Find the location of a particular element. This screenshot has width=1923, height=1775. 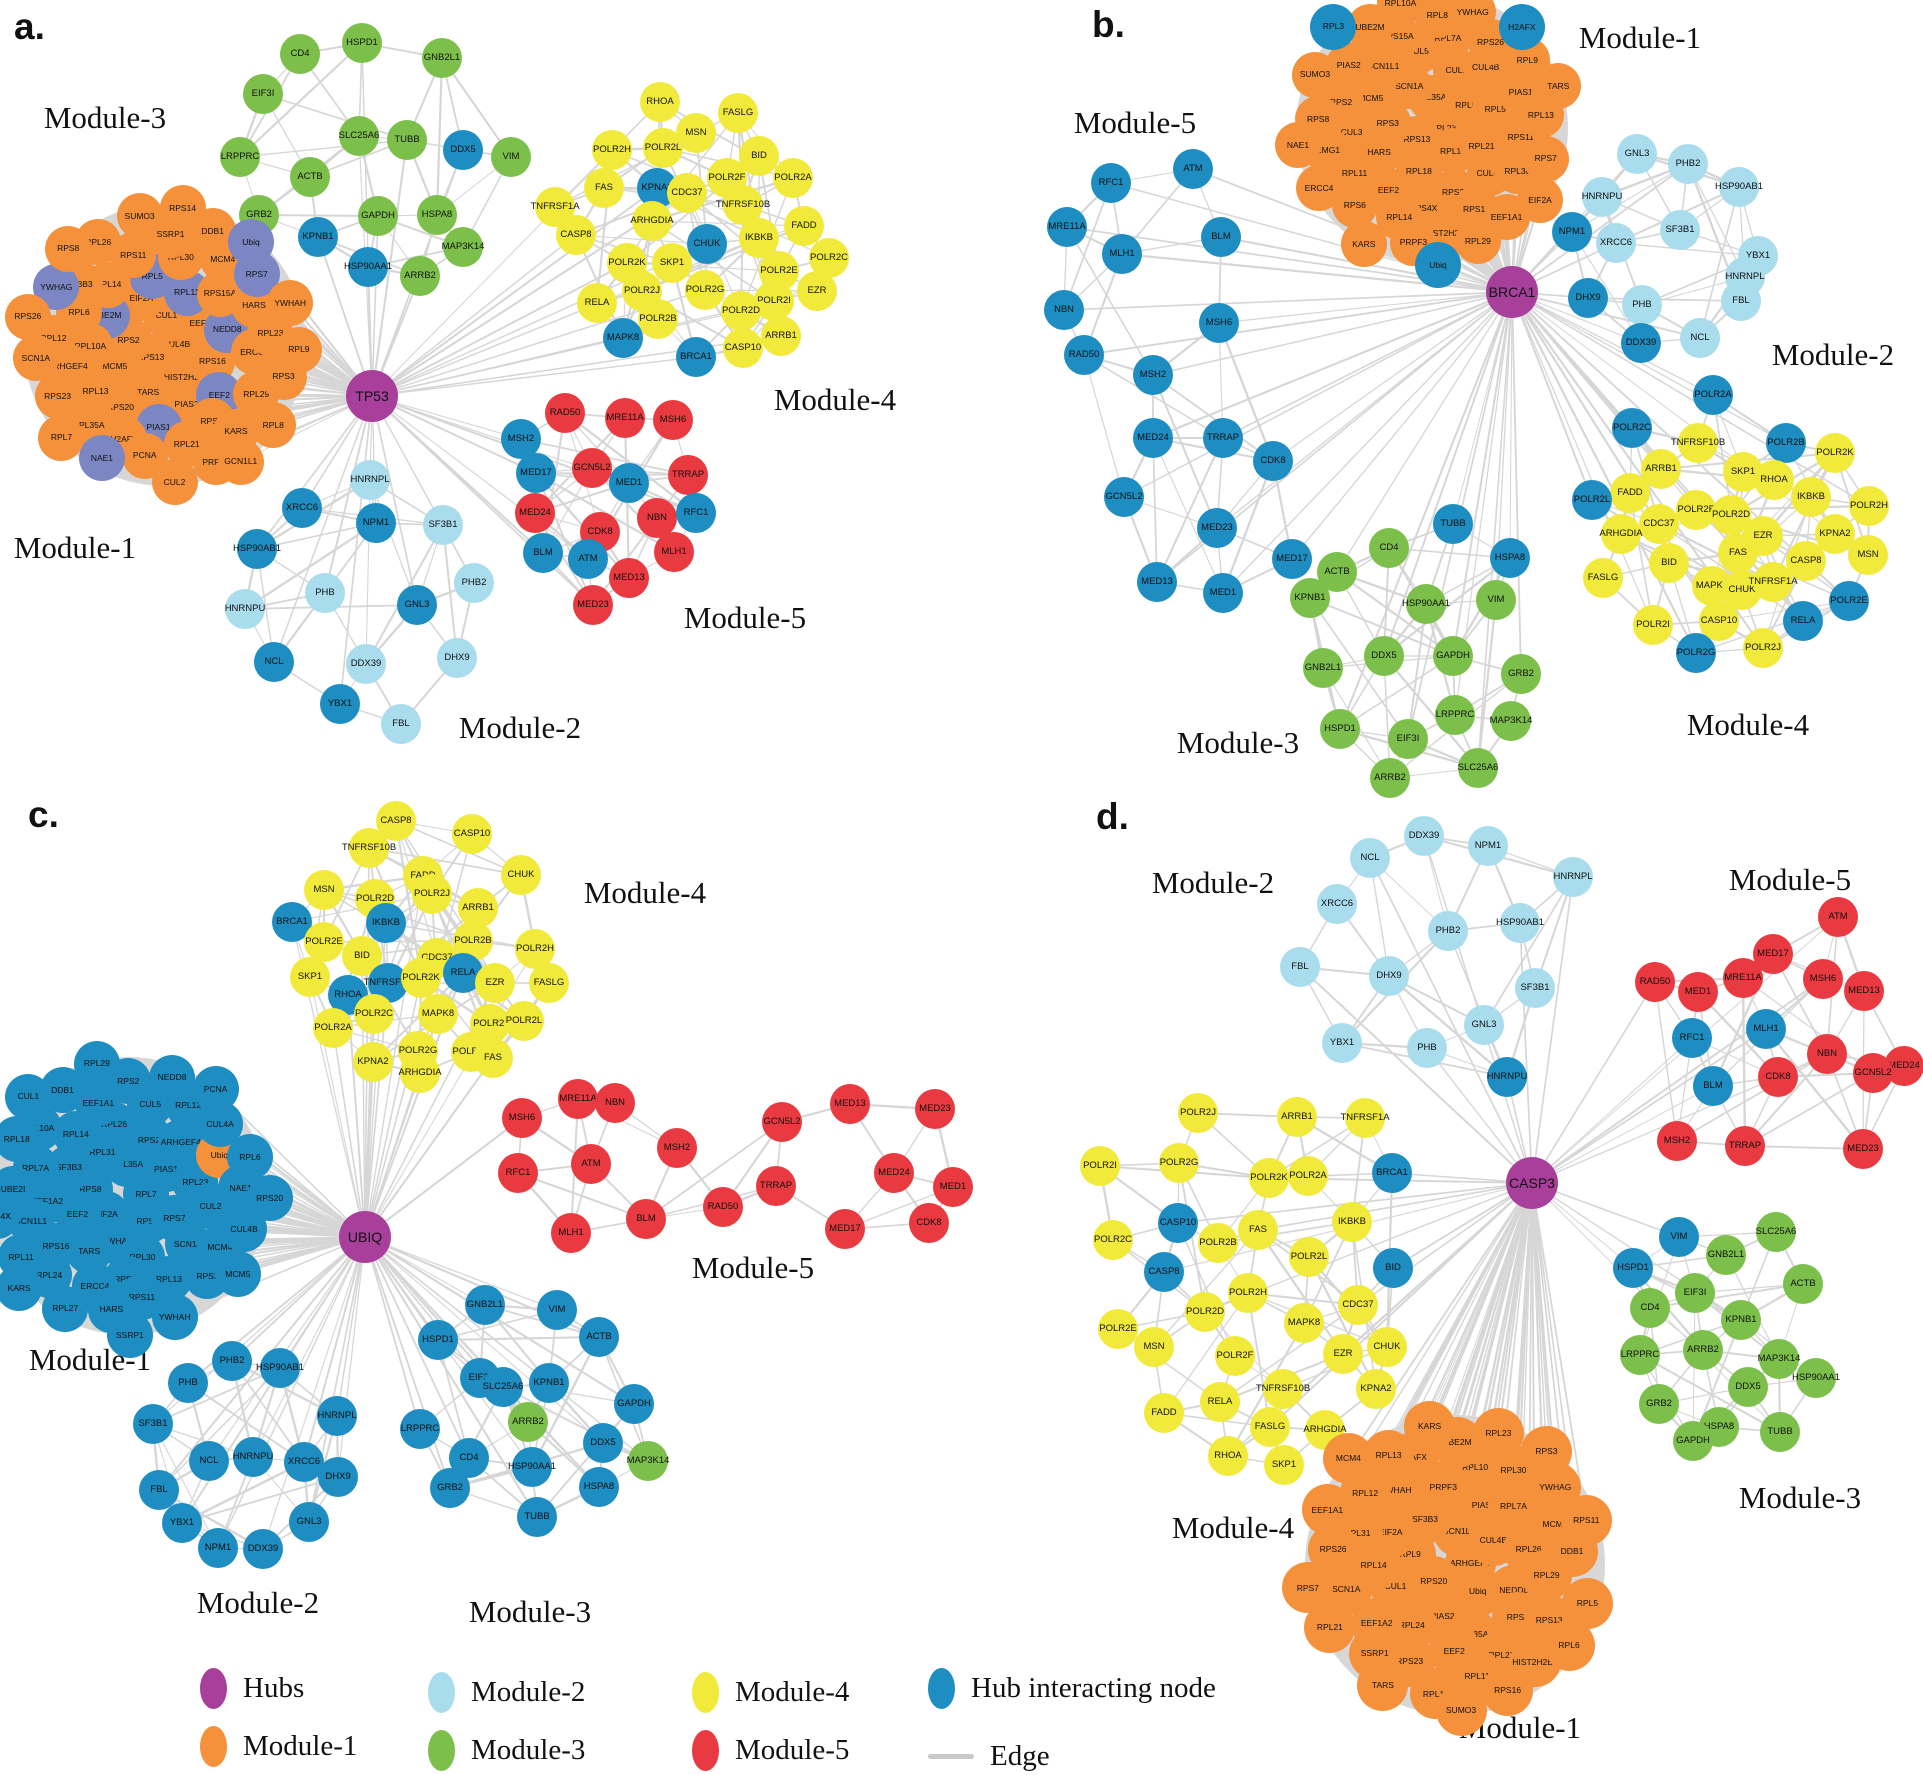

network-node-hnrnpl: HNRNPL is located at coordinates (337, 1416).